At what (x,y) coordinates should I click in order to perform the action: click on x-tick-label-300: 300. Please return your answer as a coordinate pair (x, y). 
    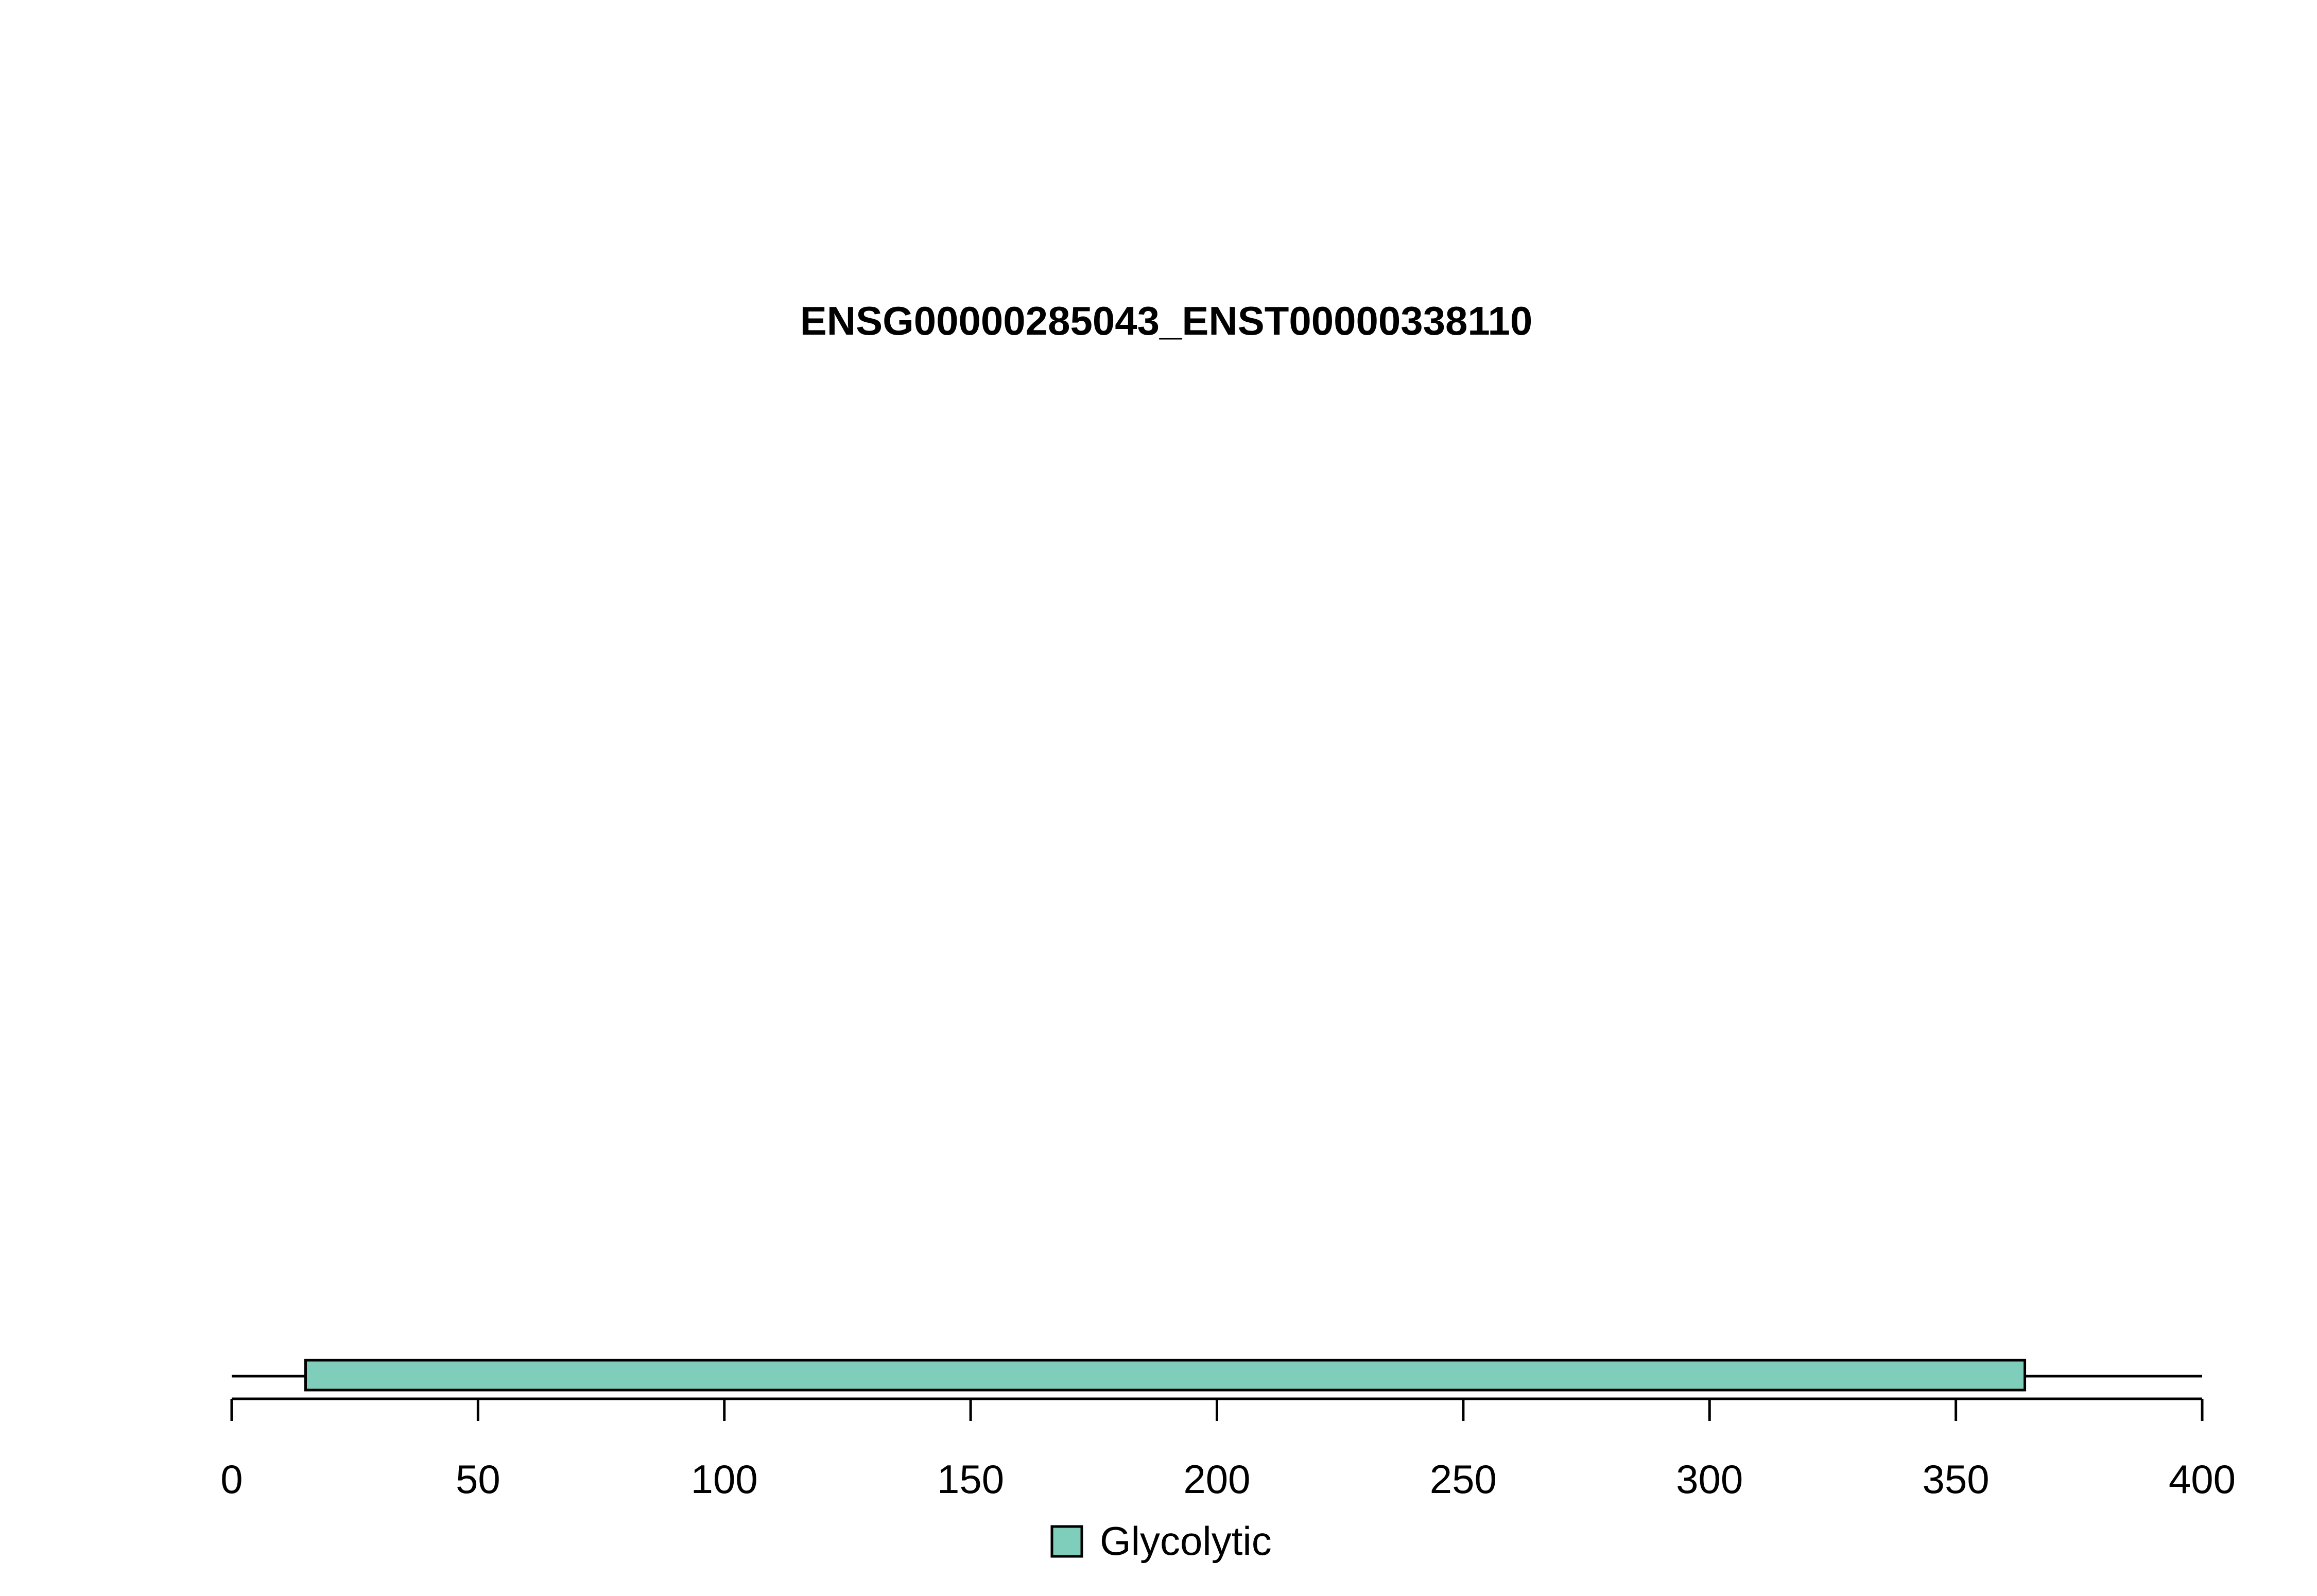
    Looking at the image, I should click on (1709, 1479).